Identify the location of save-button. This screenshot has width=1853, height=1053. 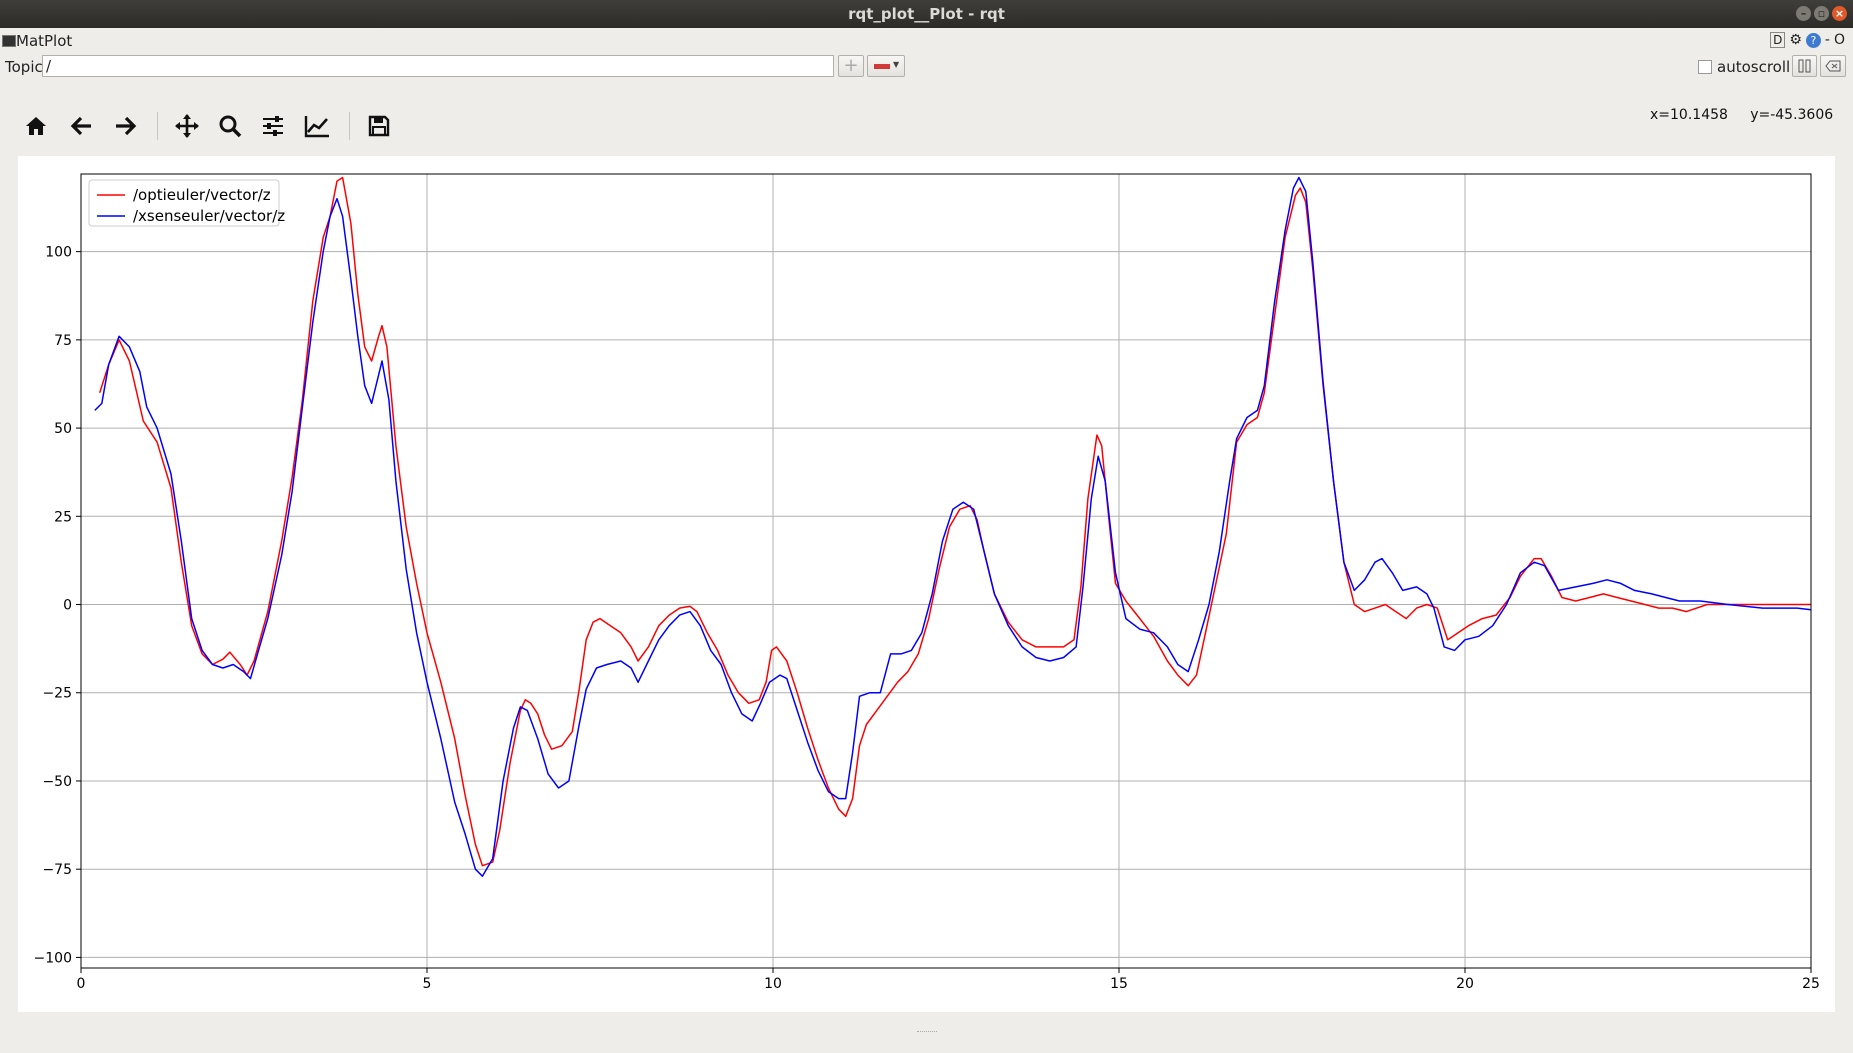
(379, 126).